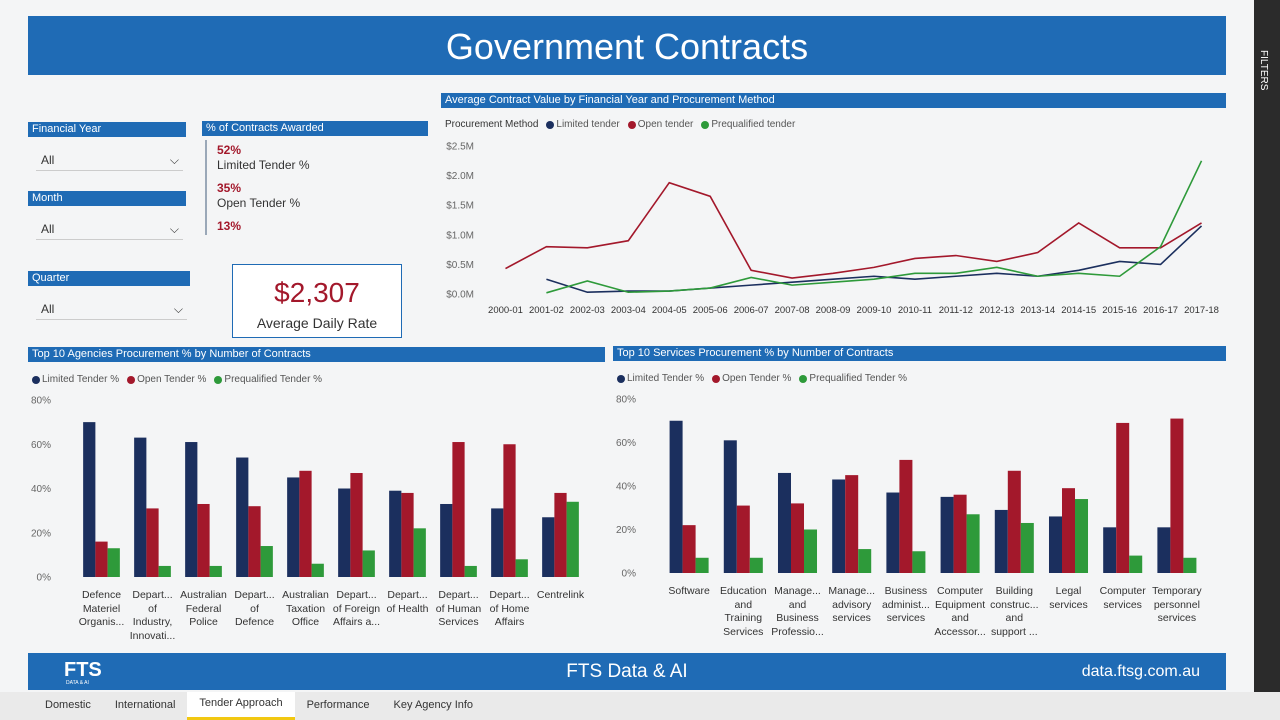  I want to click on header-title: Government Contracts, so click(627, 45).